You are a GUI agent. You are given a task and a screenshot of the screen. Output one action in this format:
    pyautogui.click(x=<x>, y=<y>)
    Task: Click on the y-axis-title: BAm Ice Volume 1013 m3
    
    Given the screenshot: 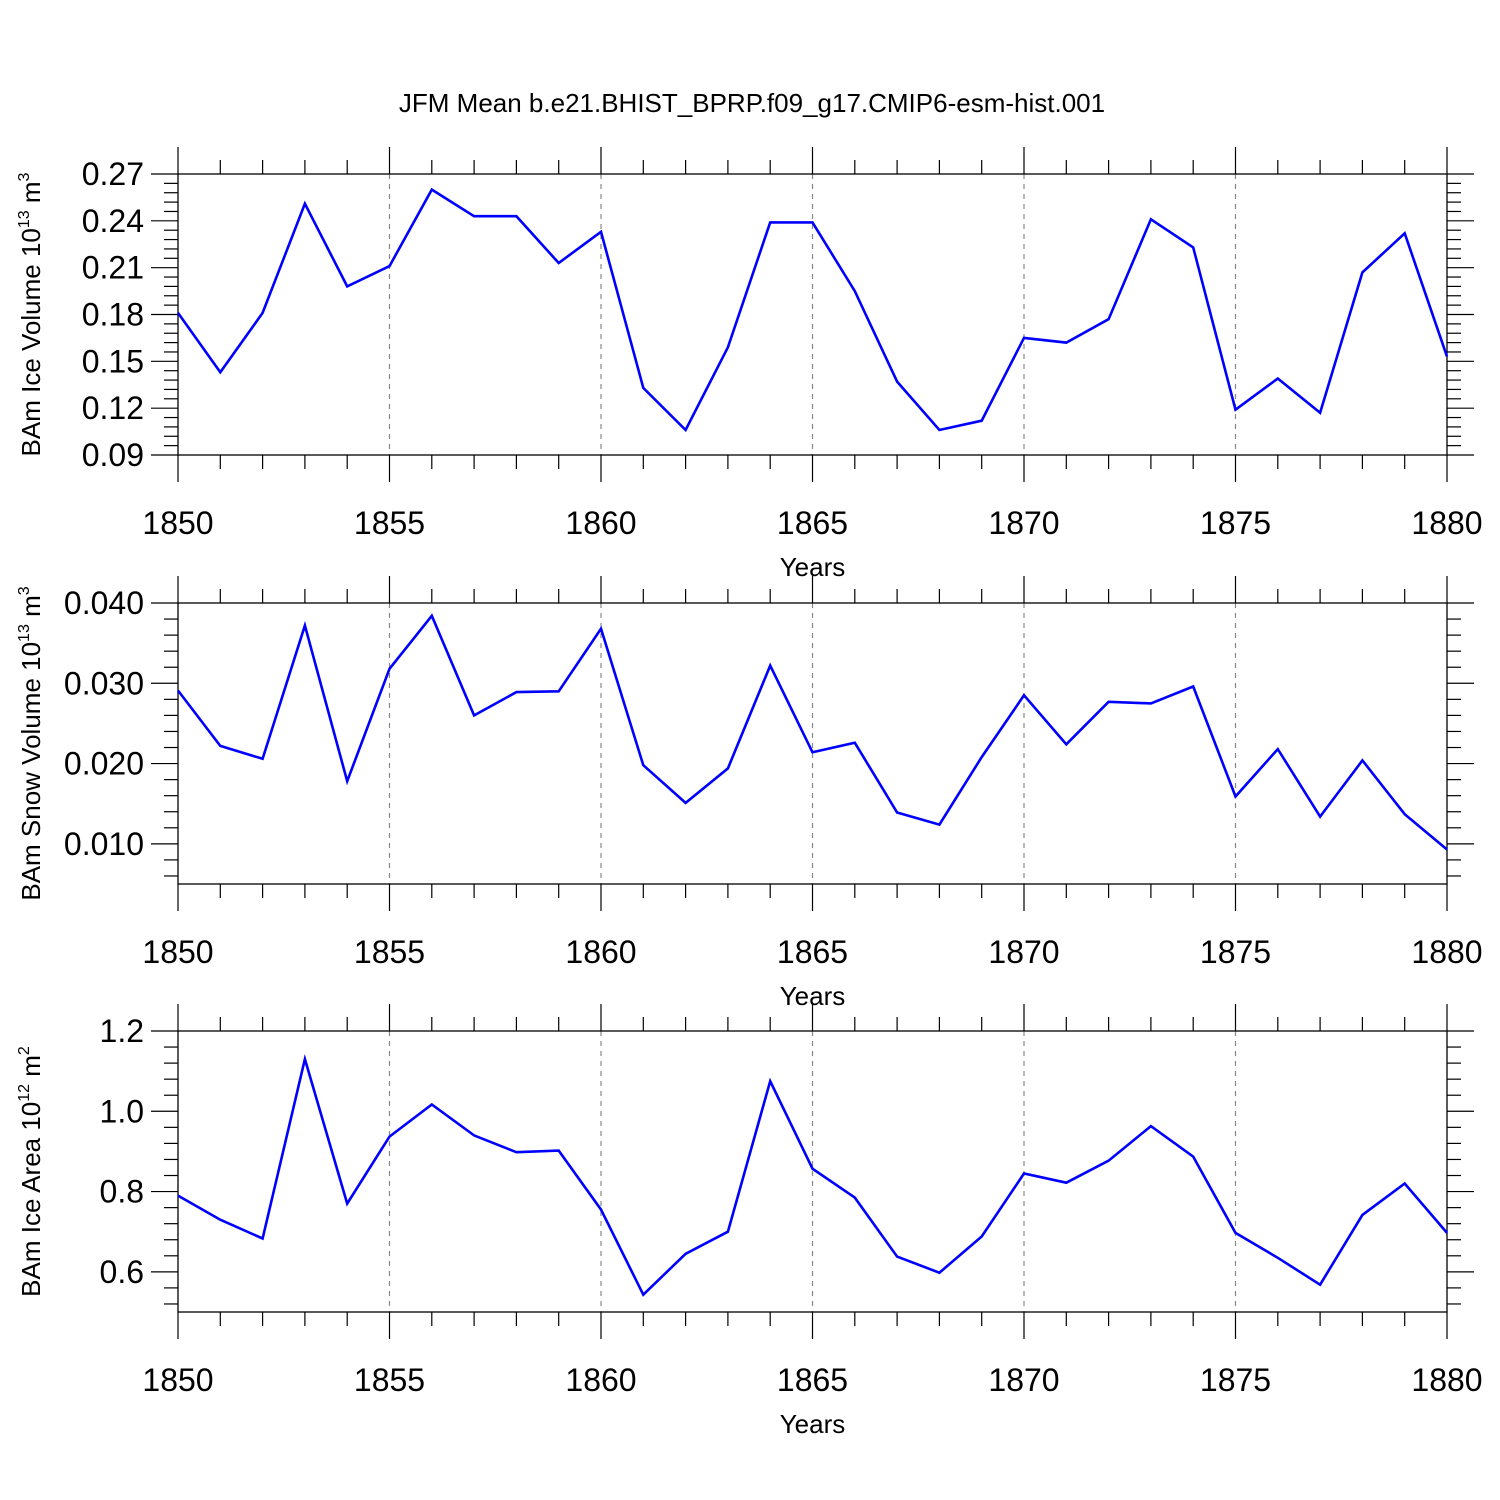 What is the action you would take?
    pyautogui.click(x=31, y=314)
    